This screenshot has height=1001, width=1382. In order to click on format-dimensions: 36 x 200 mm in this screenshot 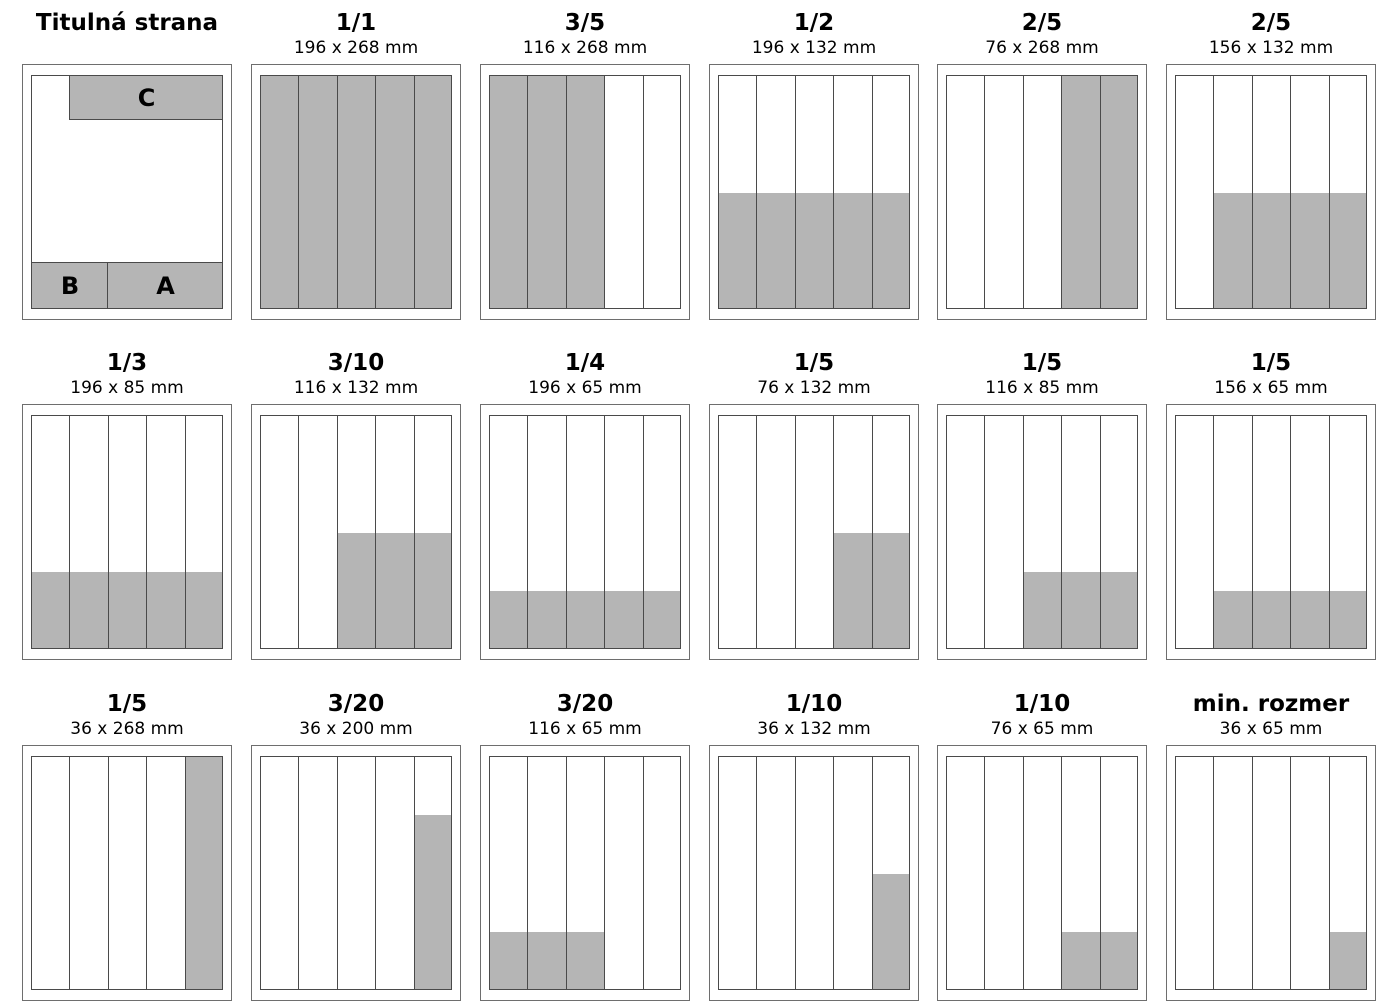, I will do `click(356, 729)`.